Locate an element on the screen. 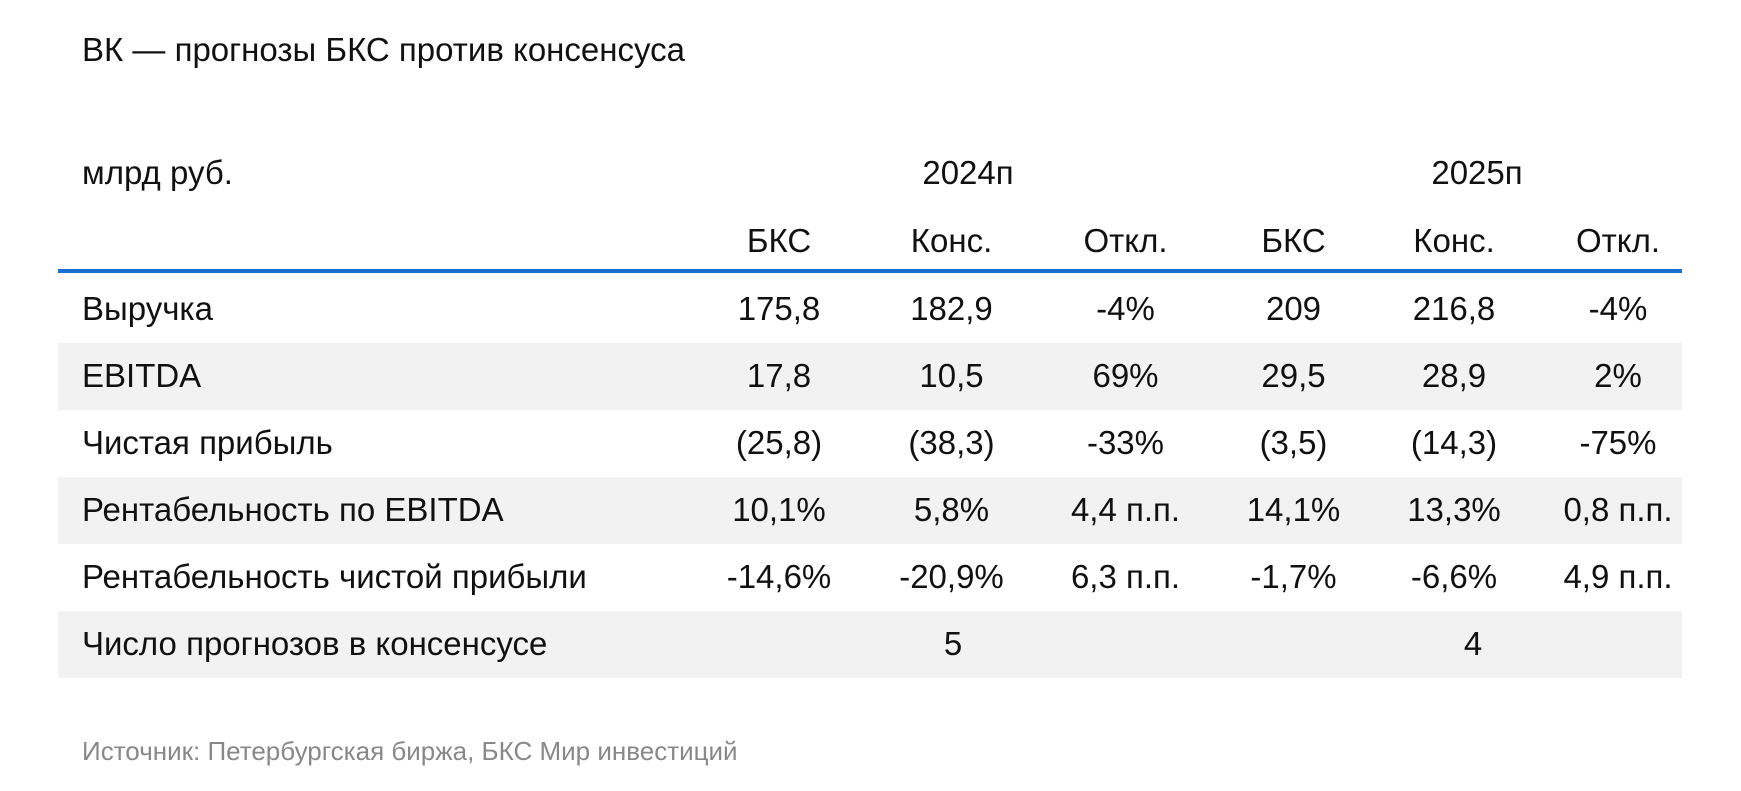  table-row: Выручка 175,8 182,9 -4% 209 216,8 -4% is located at coordinates (870, 309).